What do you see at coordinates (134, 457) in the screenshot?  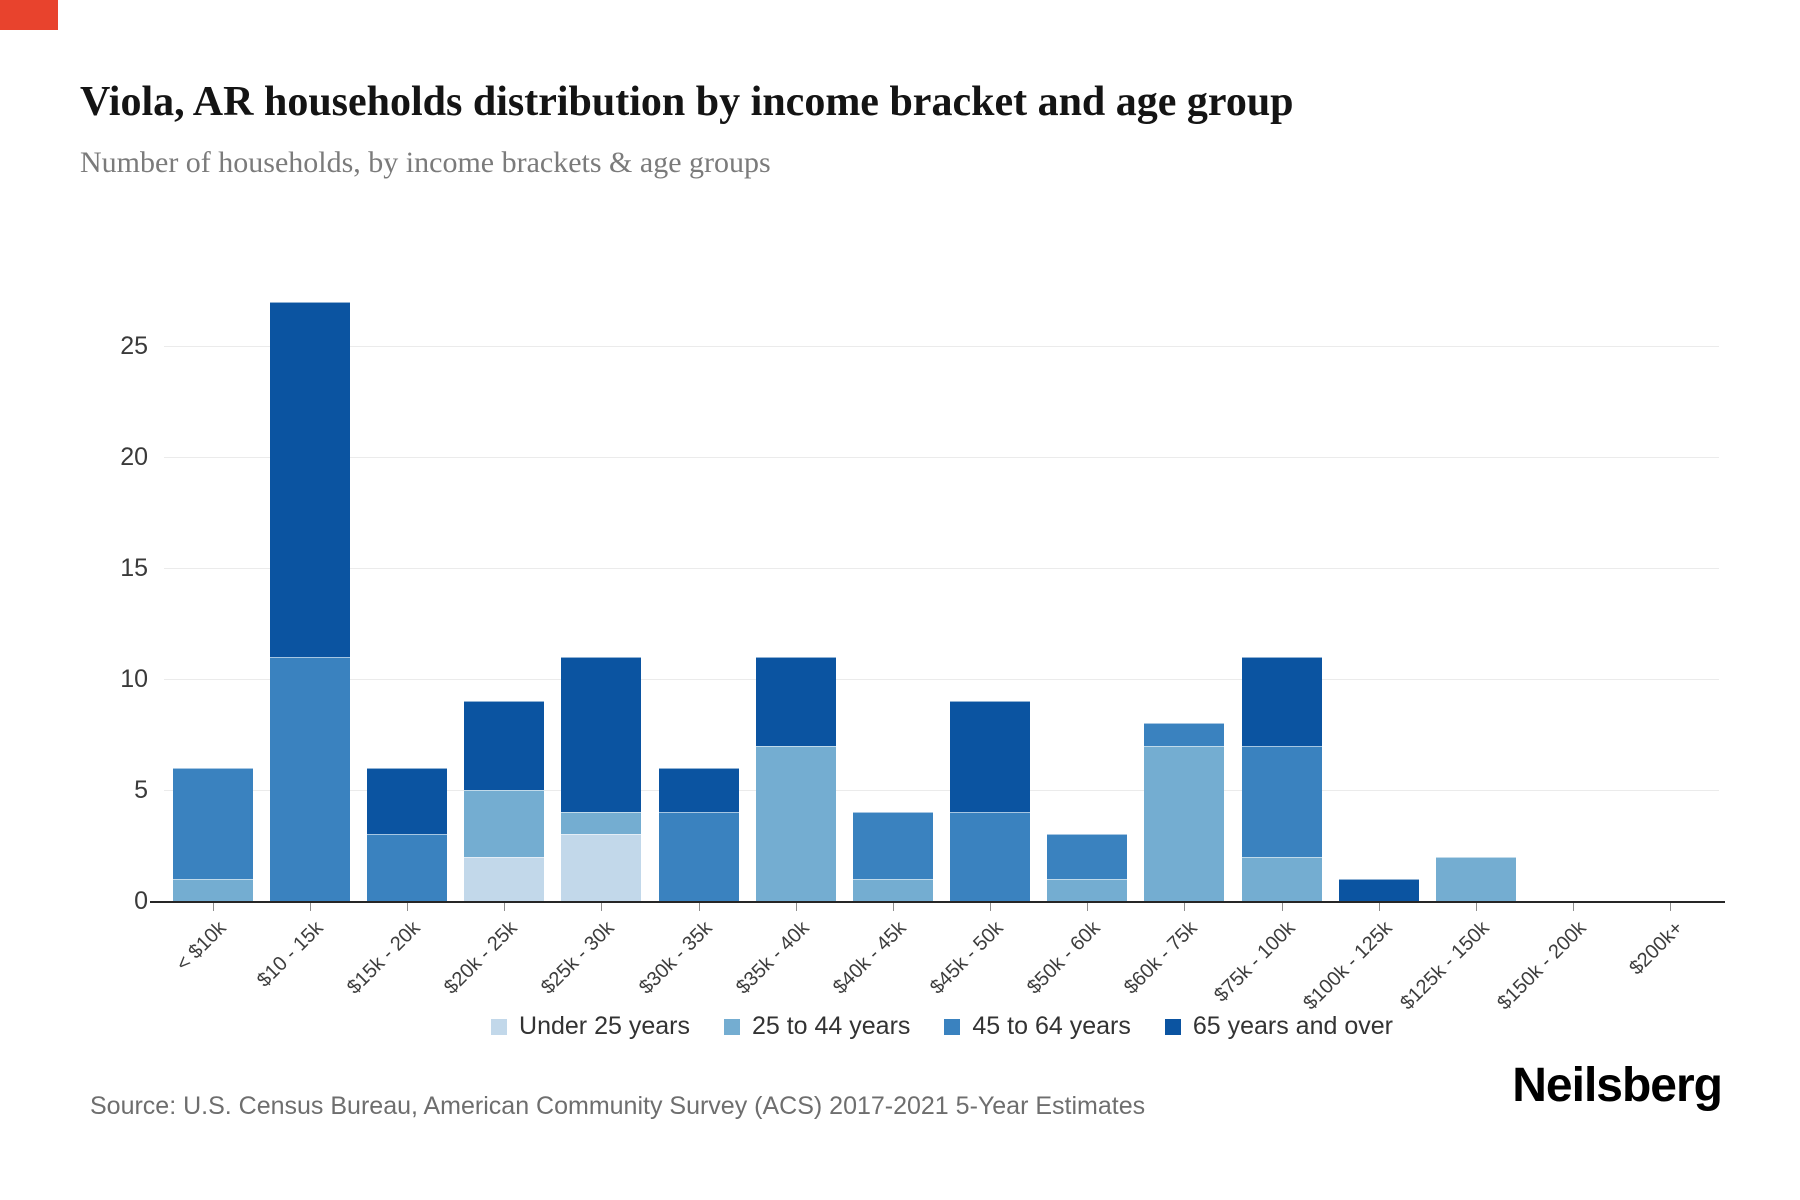 I see `y-tick-label-20: 20` at bounding box center [134, 457].